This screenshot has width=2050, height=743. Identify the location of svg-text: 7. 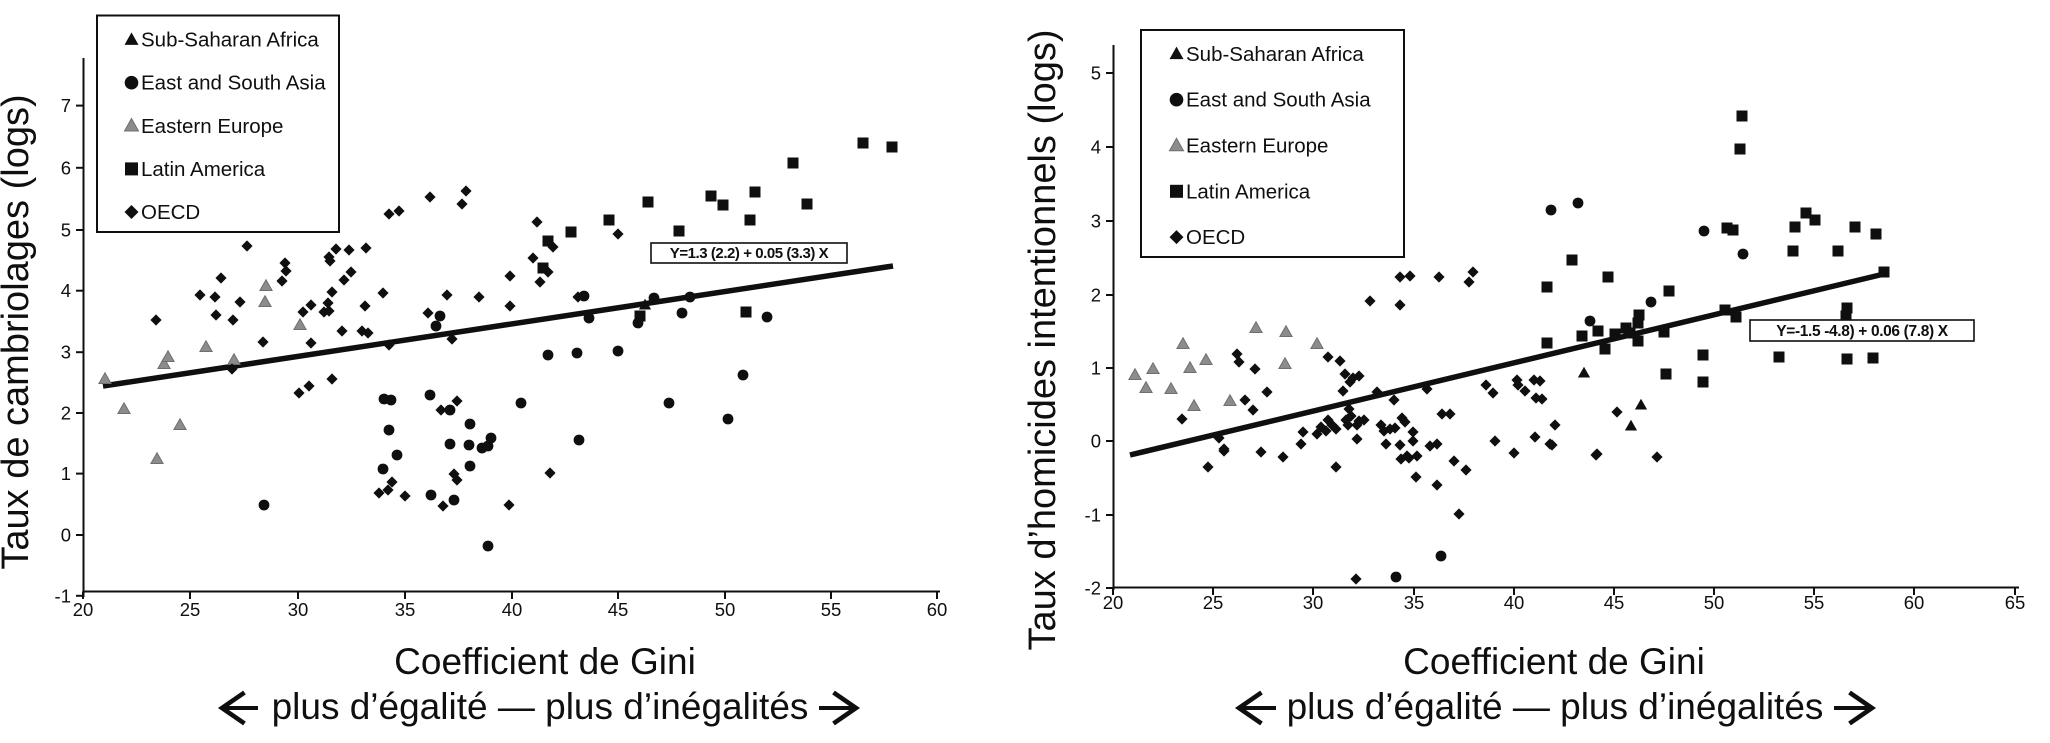
(66, 105).